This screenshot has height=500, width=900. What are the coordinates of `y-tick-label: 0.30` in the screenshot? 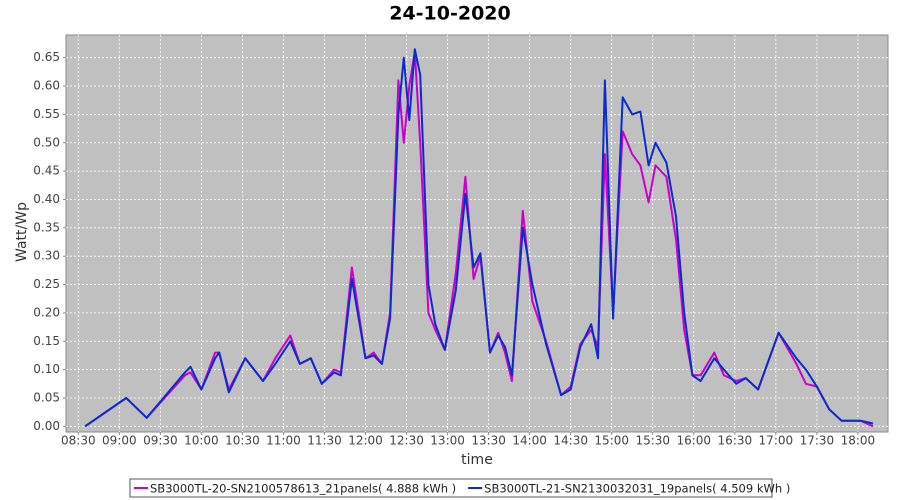 It's located at (46, 256).